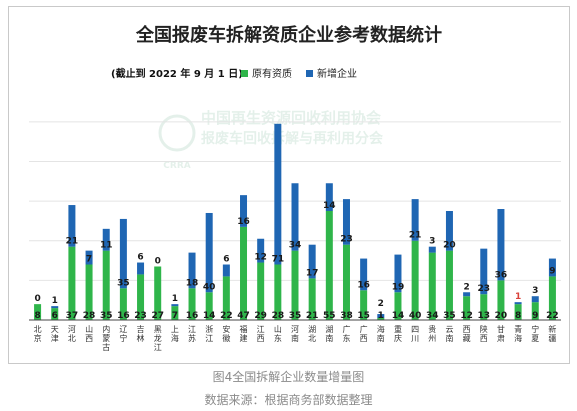 This screenshot has height=411, width=577. What do you see at coordinates (329, 206) in the screenshot?
I see `label-added-17: 14` at bounding box center [329, 206].